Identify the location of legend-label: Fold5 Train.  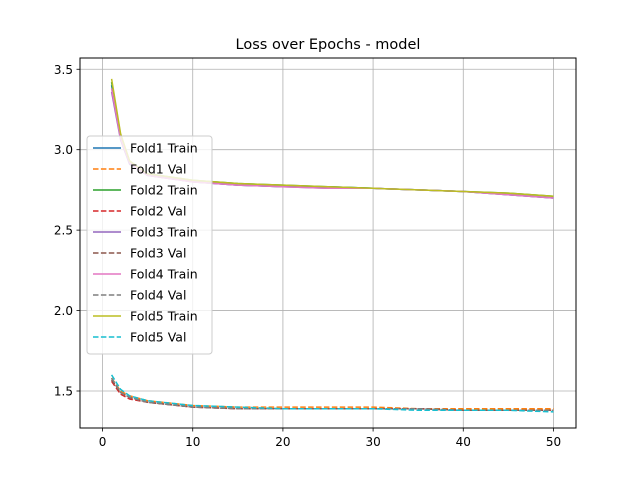
(164, 316).